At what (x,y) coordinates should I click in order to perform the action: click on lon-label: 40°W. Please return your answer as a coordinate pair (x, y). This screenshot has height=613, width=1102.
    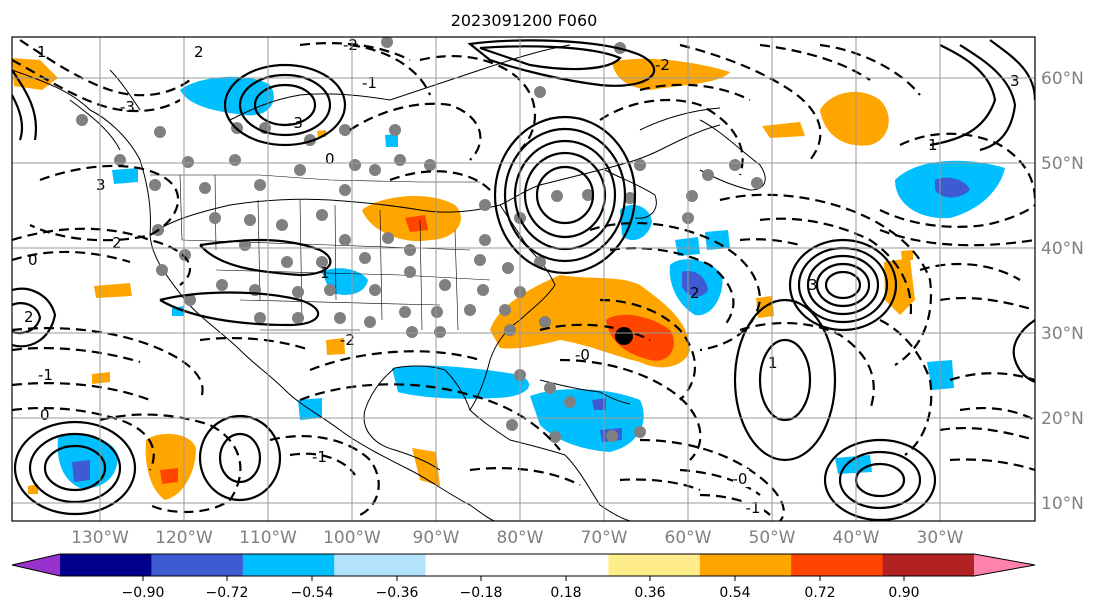
    Looking at the image, I should click on (856, 538).